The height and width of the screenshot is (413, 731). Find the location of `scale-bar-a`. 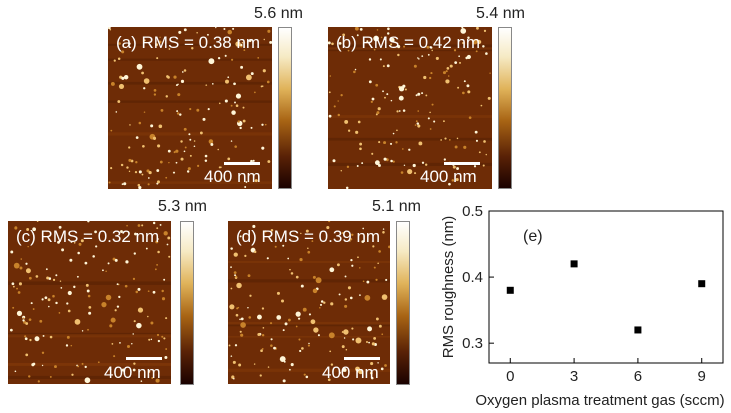

scale-bar-a is located at coordinates (242, 163).